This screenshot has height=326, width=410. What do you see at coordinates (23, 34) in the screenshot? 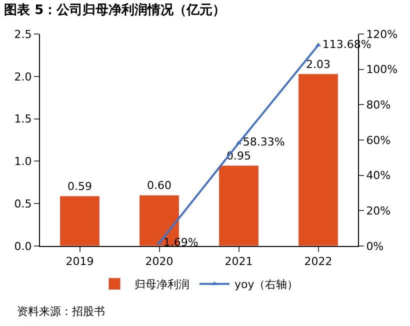
I see `y-tick-label: 2.5` at bounding box center [23, 34].